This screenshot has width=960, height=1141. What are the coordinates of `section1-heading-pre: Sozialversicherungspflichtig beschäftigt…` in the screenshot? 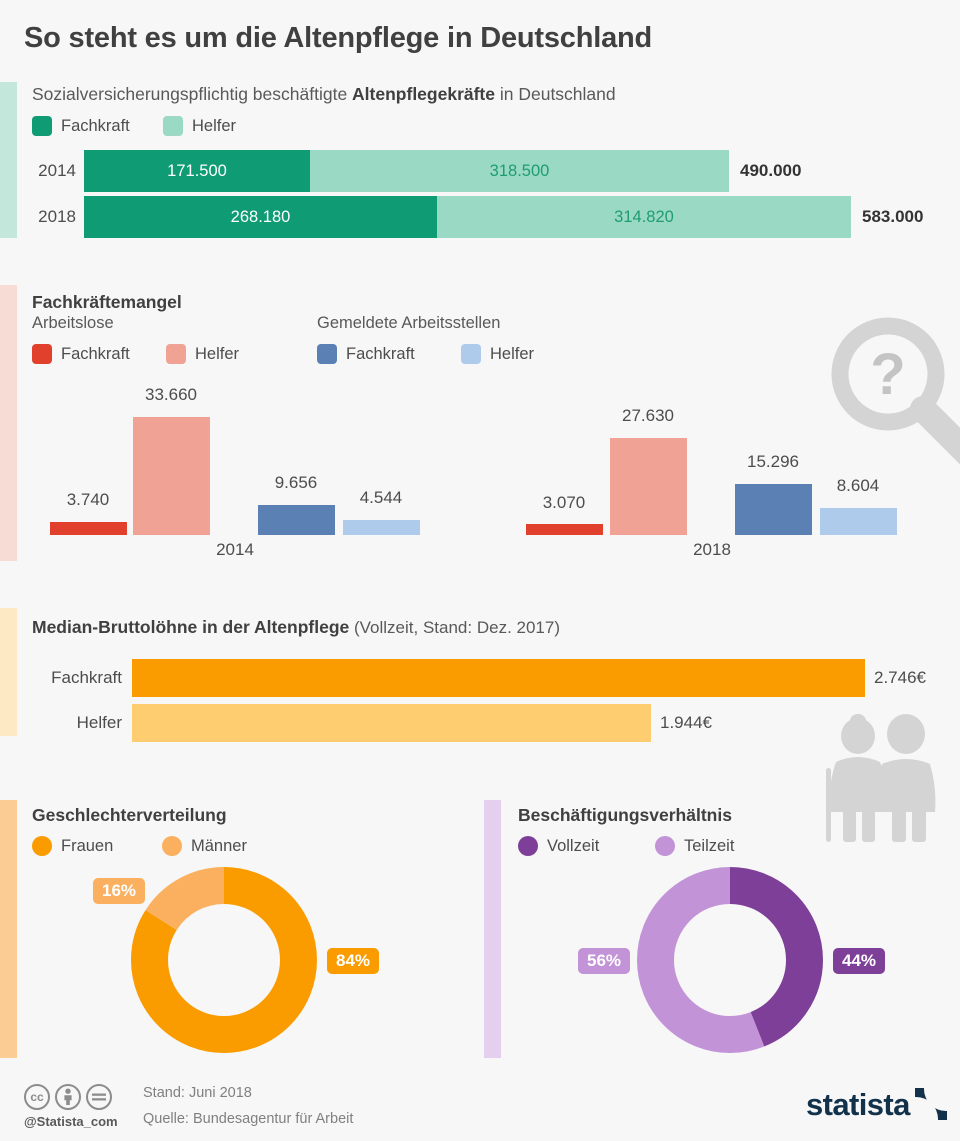 It's located at (192, 94).